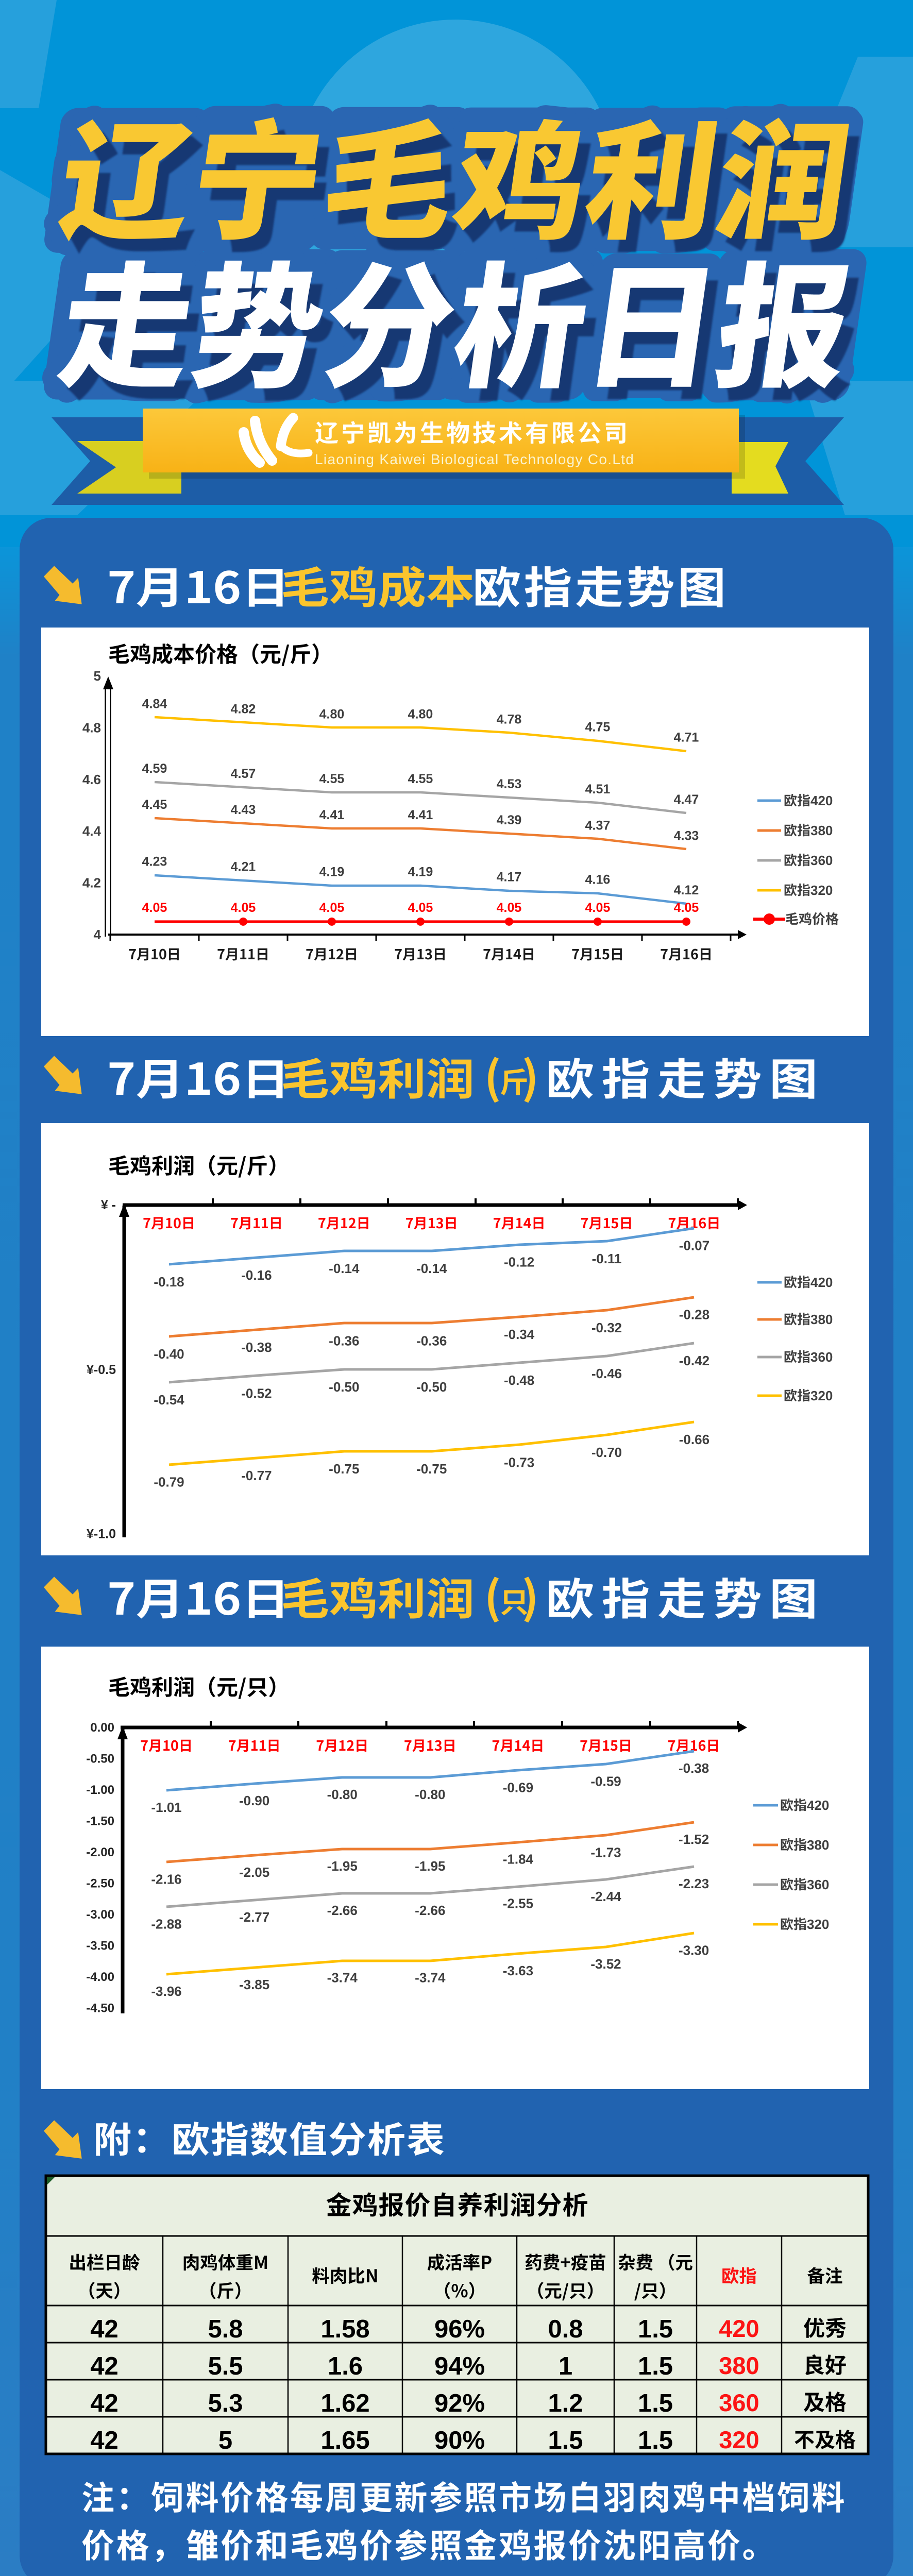 This screenshot has height=2576, width=913. What do you see at coordinates (254, 1800) in the screenshot?
I see `svg-text: -0.90` at bounding box center [254, 1800].